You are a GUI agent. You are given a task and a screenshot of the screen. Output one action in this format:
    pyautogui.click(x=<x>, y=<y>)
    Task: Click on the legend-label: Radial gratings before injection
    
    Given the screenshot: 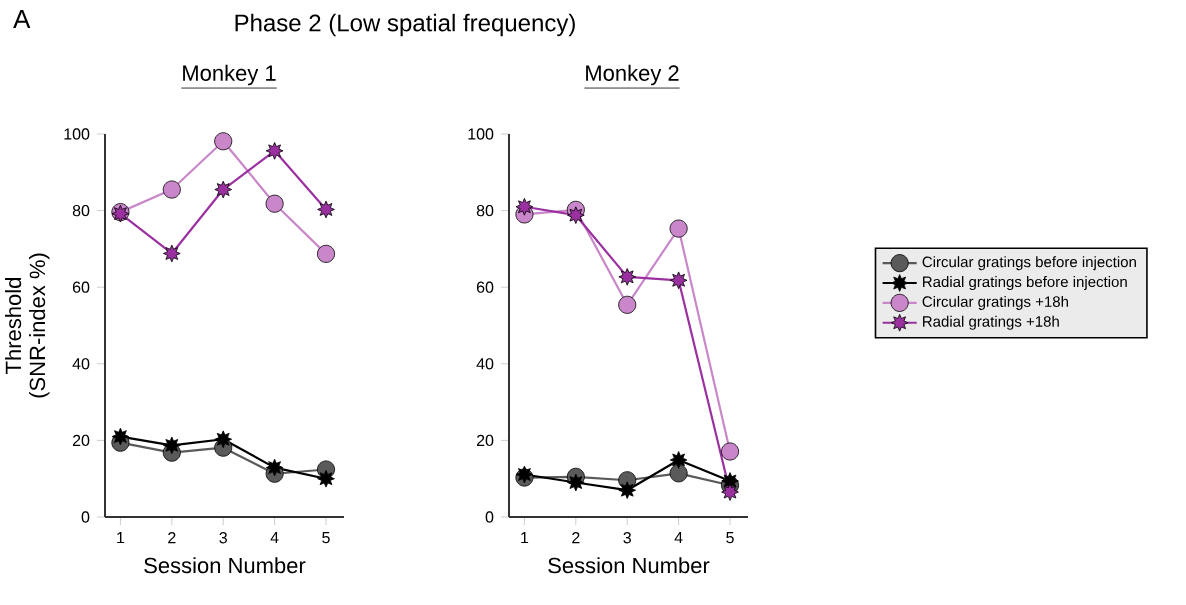 What is the action you would take?
    pyautogui.click(x=1025, y=283)
    